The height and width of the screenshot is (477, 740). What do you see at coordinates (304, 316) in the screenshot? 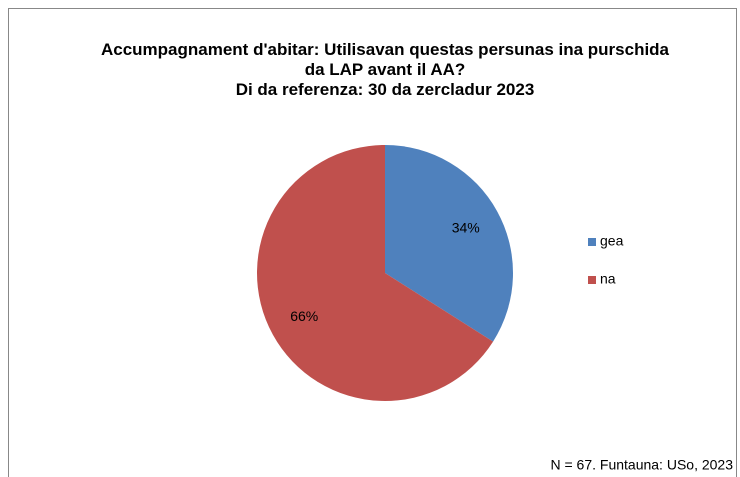
I see `data-label: 66%` at bounding box center [304, 316].